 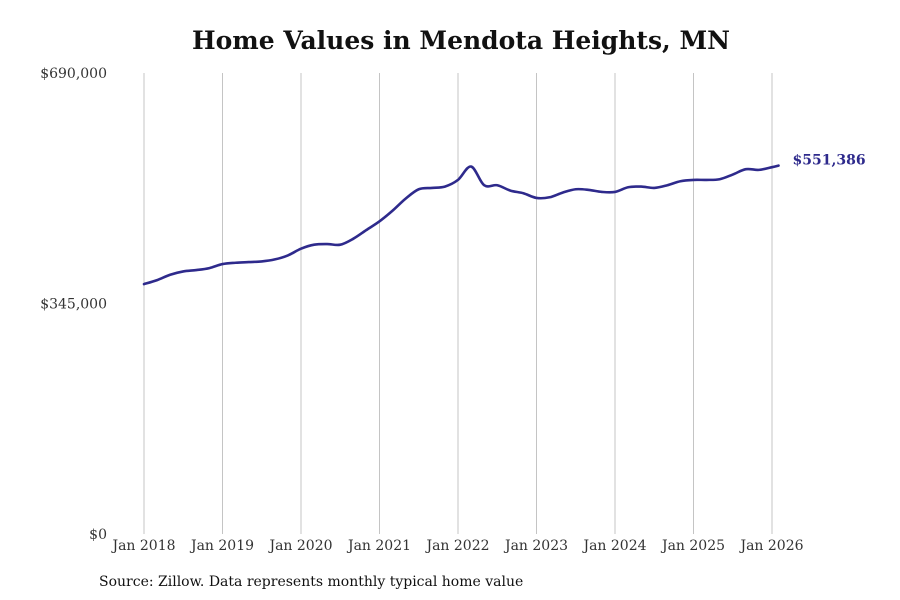 I want to click on y-tick-label: $345,000, so click(x=73, y=305).